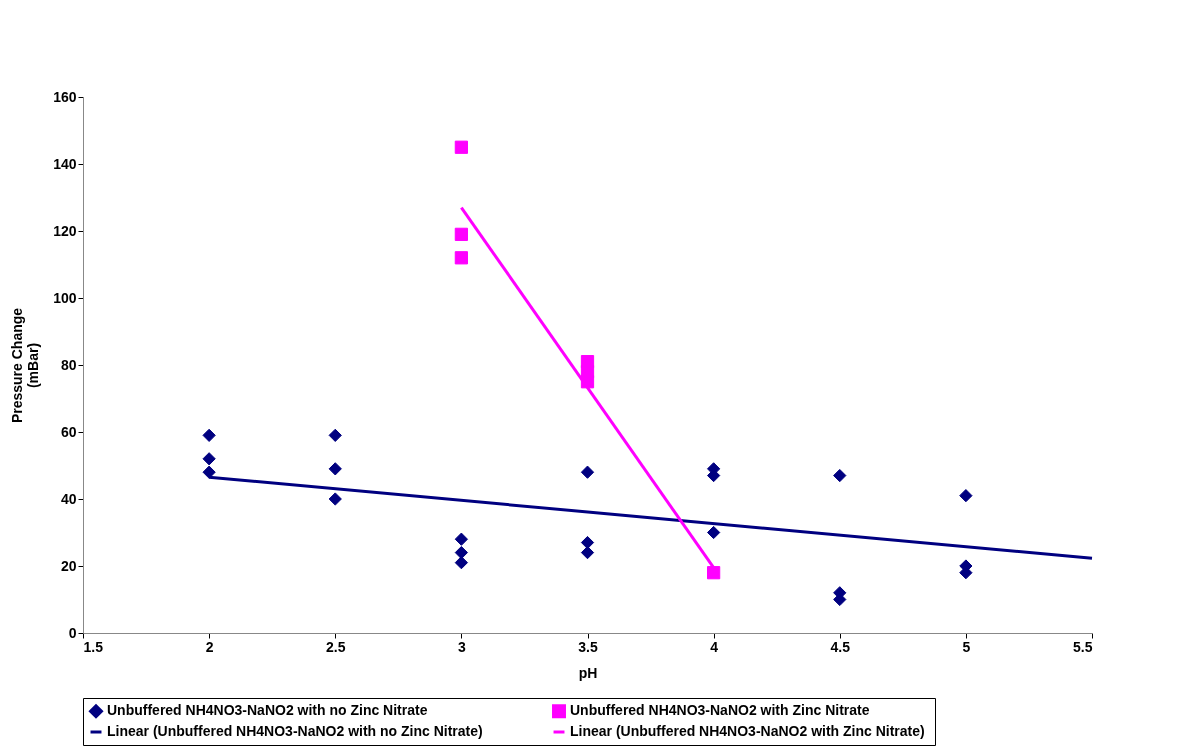  I want to click on y-tick-label: 40, so click(68, 498).